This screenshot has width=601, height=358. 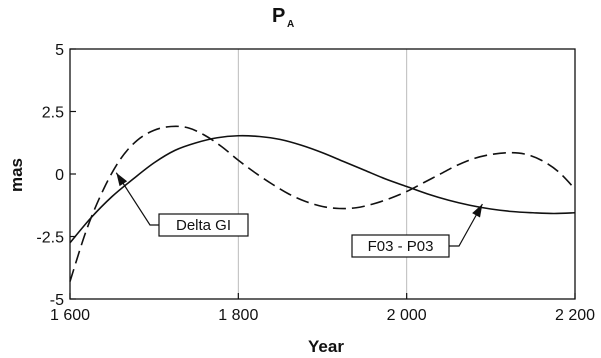 What do you see at coordinates (70, 315) in the screenshot?
I see `x-tick-label-0: 1 600` at bounding box center [70, 315].